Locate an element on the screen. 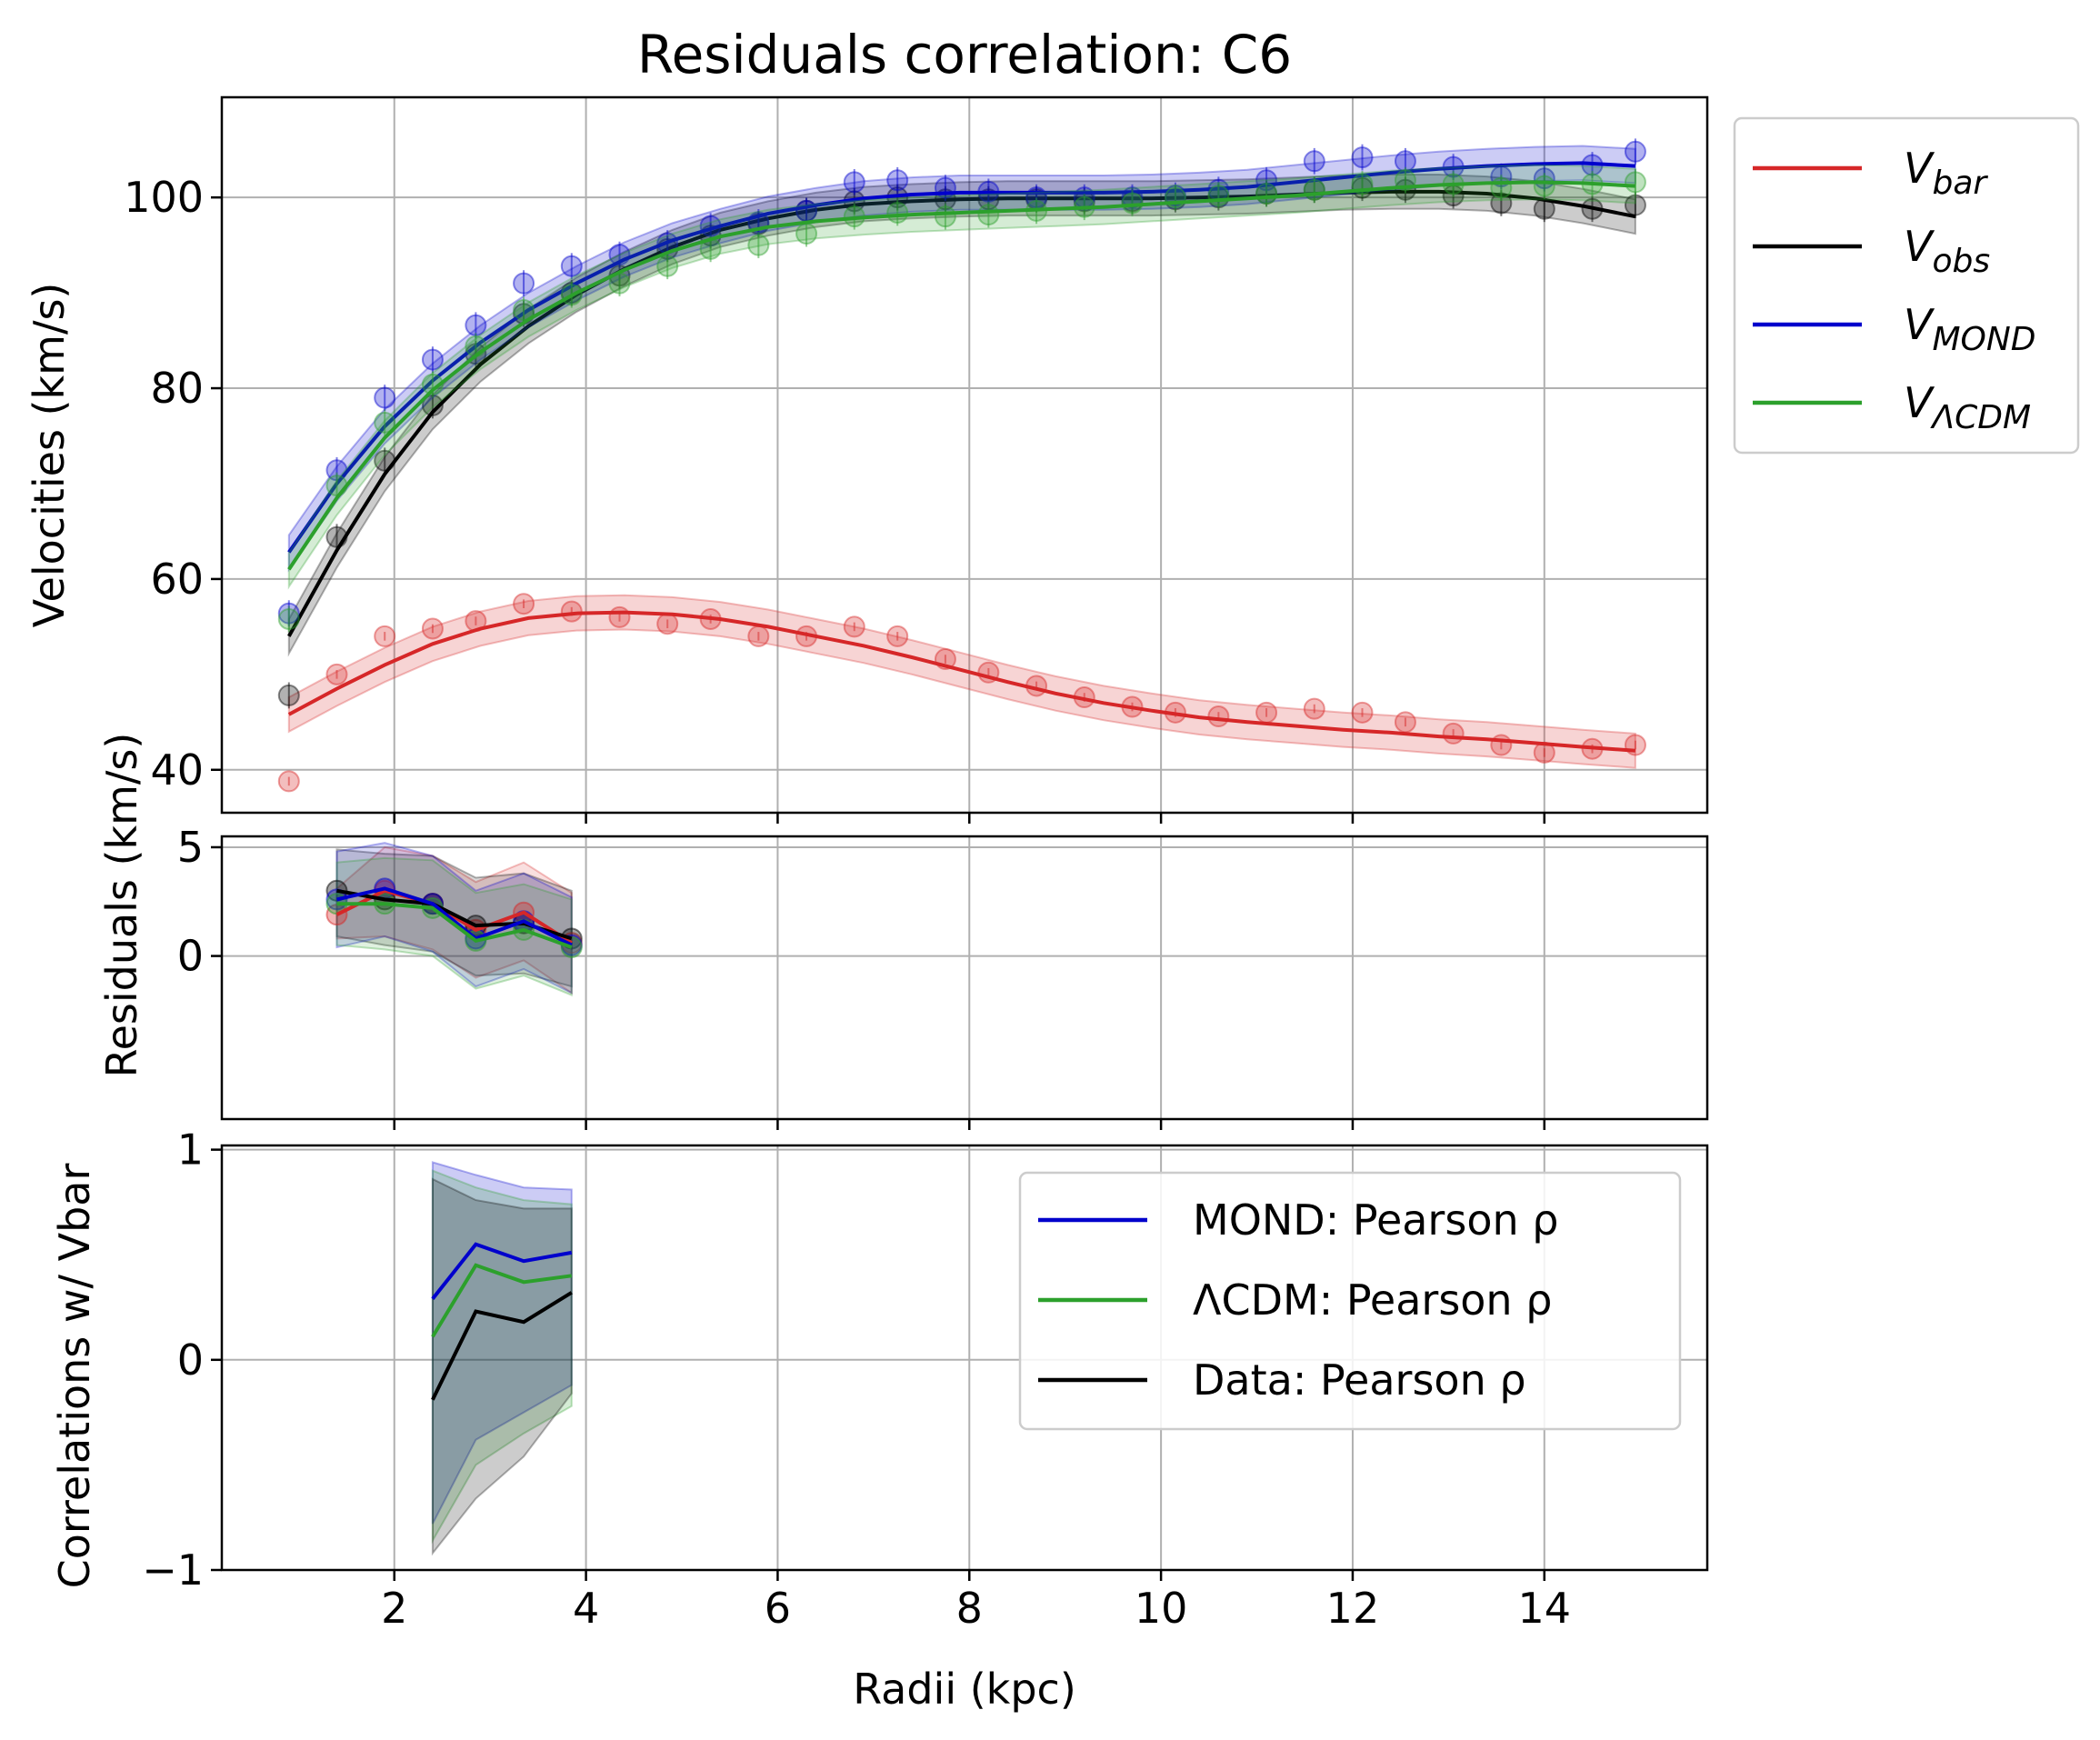 This screenshot has width=2100, height=1740. confidence-band is located at coordinates (961, 682).